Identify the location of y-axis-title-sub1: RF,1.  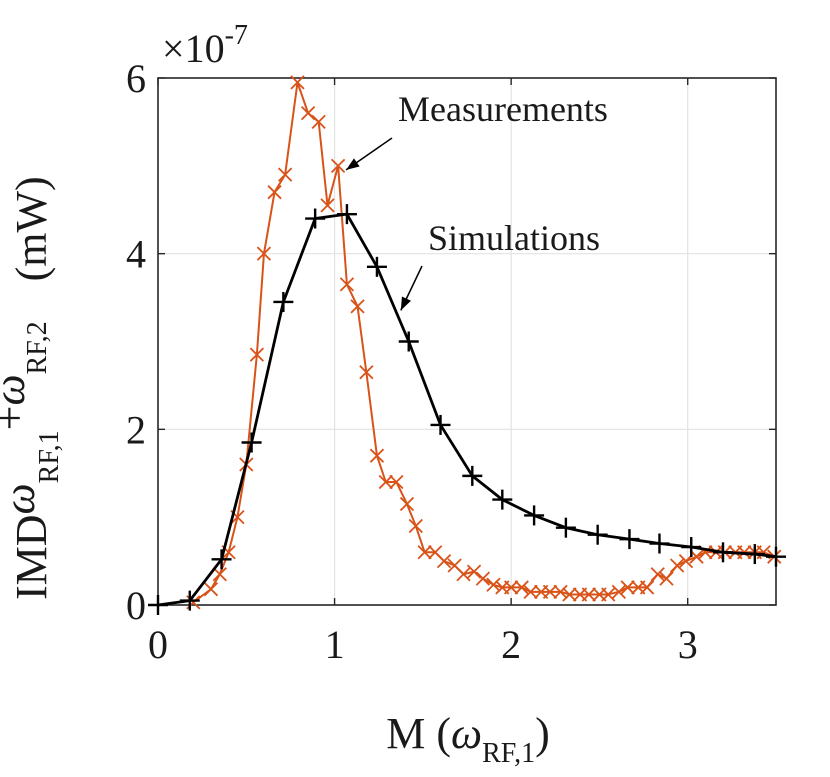
(49, 456).